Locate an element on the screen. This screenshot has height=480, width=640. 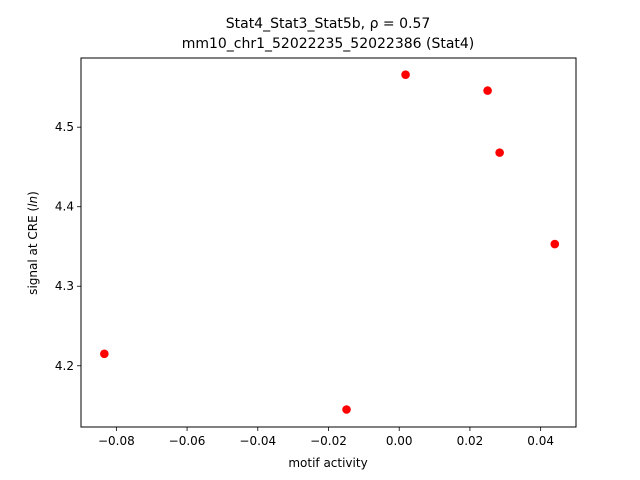
chart-title-line1: Stat4_Stat3_Stat5b, ρ = 0.57 is located at coordinates (328, 24).